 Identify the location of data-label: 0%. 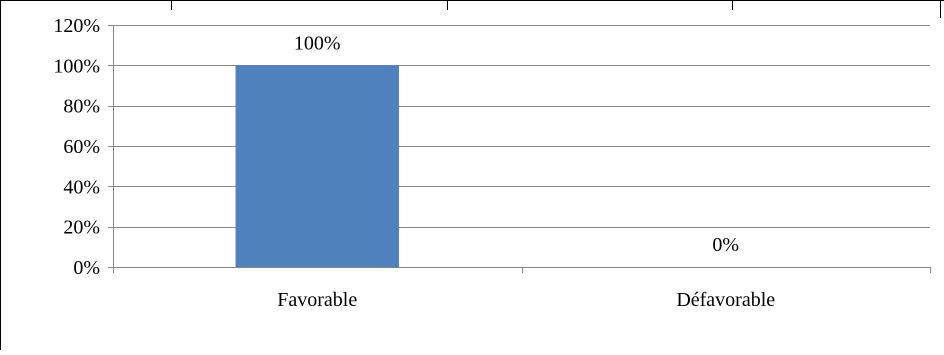
(725, 245).